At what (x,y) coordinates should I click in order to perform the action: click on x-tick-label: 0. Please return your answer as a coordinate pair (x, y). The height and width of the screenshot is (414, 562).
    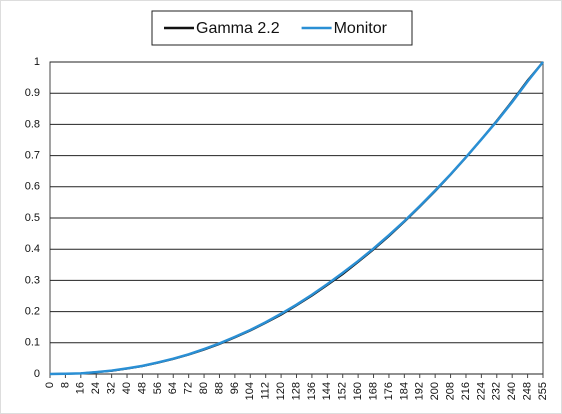
    Looking at the image, I should click on (50, 385).